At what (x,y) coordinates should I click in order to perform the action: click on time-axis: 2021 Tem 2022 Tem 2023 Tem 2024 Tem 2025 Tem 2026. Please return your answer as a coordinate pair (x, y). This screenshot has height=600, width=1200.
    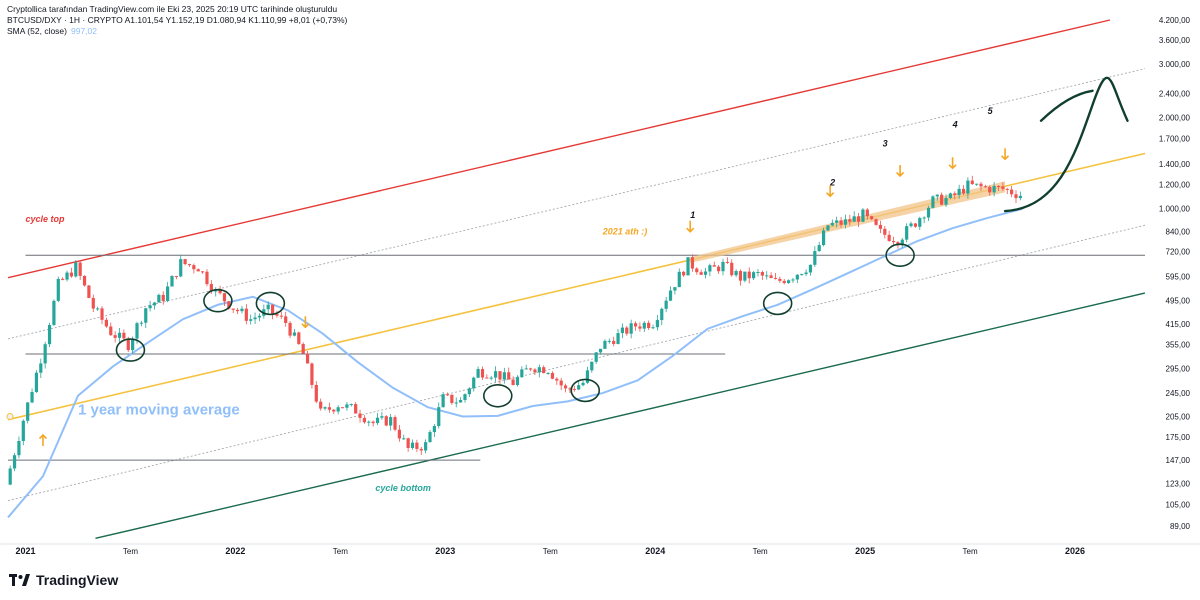
    Looking at the image, I should click on (600, 549).